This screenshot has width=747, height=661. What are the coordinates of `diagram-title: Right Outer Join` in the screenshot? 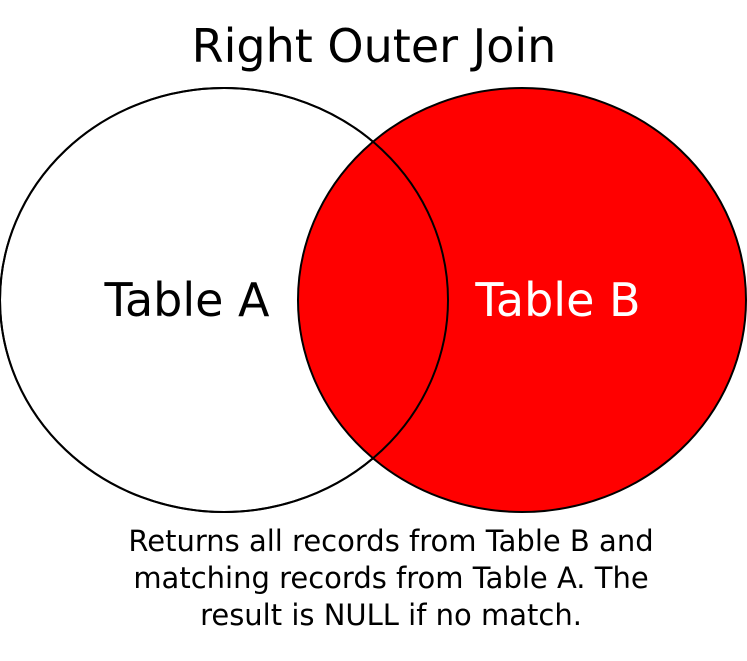 It's located at (374, 46).